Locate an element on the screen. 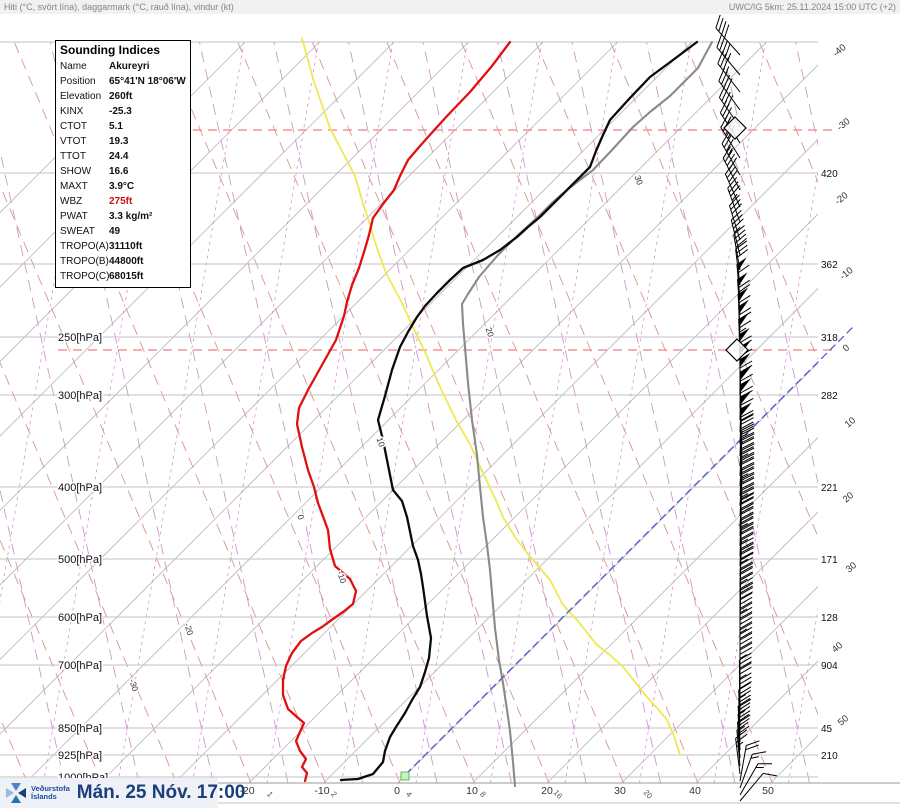  index-row: SHOW 16.6 is located at coordinates (125, 171).